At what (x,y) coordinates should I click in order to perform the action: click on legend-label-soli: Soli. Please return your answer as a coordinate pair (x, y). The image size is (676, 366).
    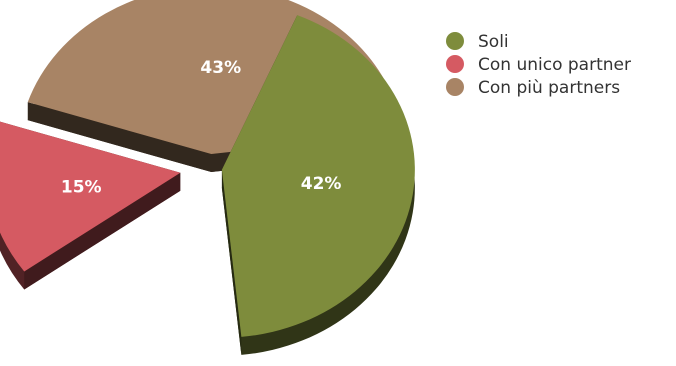
    Looking at the image, I should click on (493, 42).